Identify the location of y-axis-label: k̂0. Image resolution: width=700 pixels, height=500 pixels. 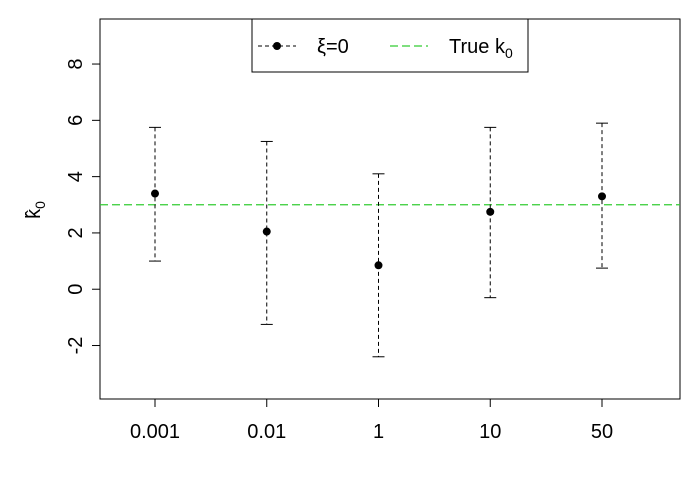
(35, 210).